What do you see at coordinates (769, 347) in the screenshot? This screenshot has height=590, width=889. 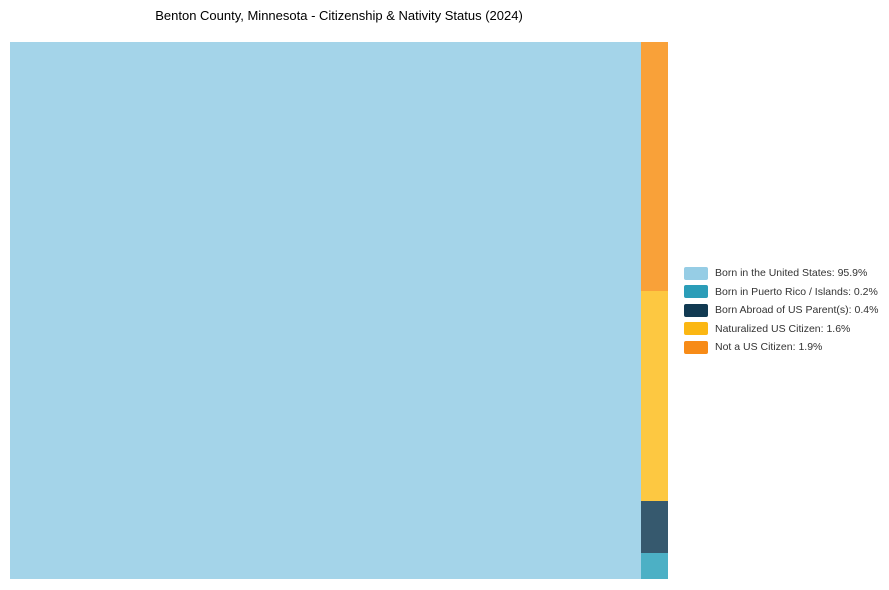 I see `legend-label: Not a US Citizen: 1.9%` at bounding box center [769, 347].